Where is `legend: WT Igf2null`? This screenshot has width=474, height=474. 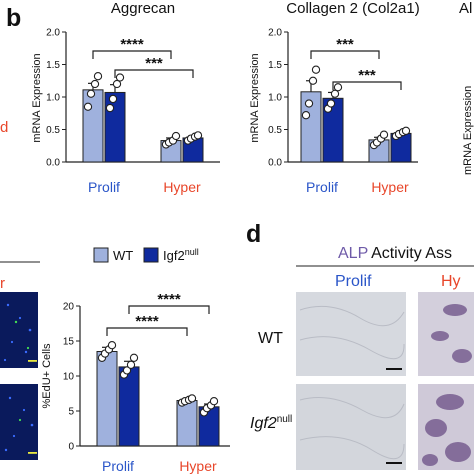
legend: WT Igf2null is located at coordinates (146, 255).